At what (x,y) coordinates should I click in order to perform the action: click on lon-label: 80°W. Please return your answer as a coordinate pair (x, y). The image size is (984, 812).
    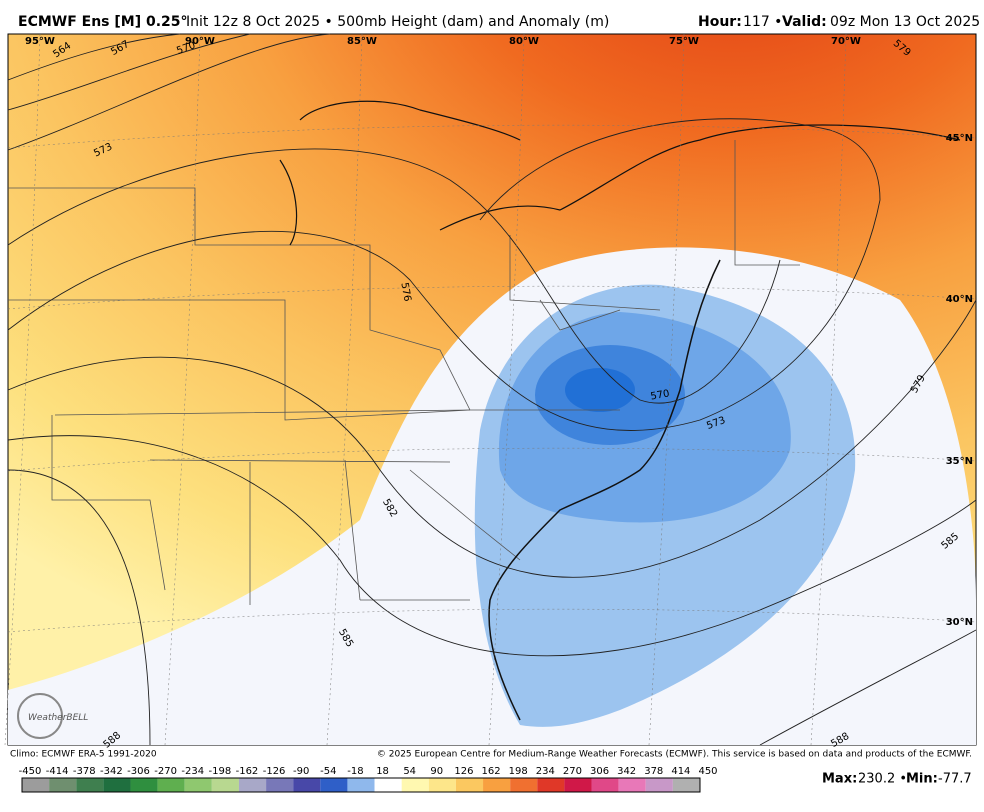
    Looking at the image, I should click on (524, 41).